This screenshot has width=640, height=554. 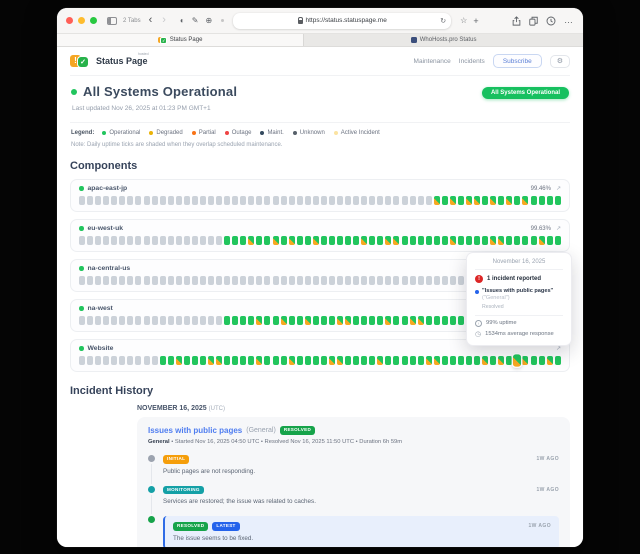 I want to click on tooltip-incident-title: "Issues with public pages" ("General"), so click(x=518, y=295).